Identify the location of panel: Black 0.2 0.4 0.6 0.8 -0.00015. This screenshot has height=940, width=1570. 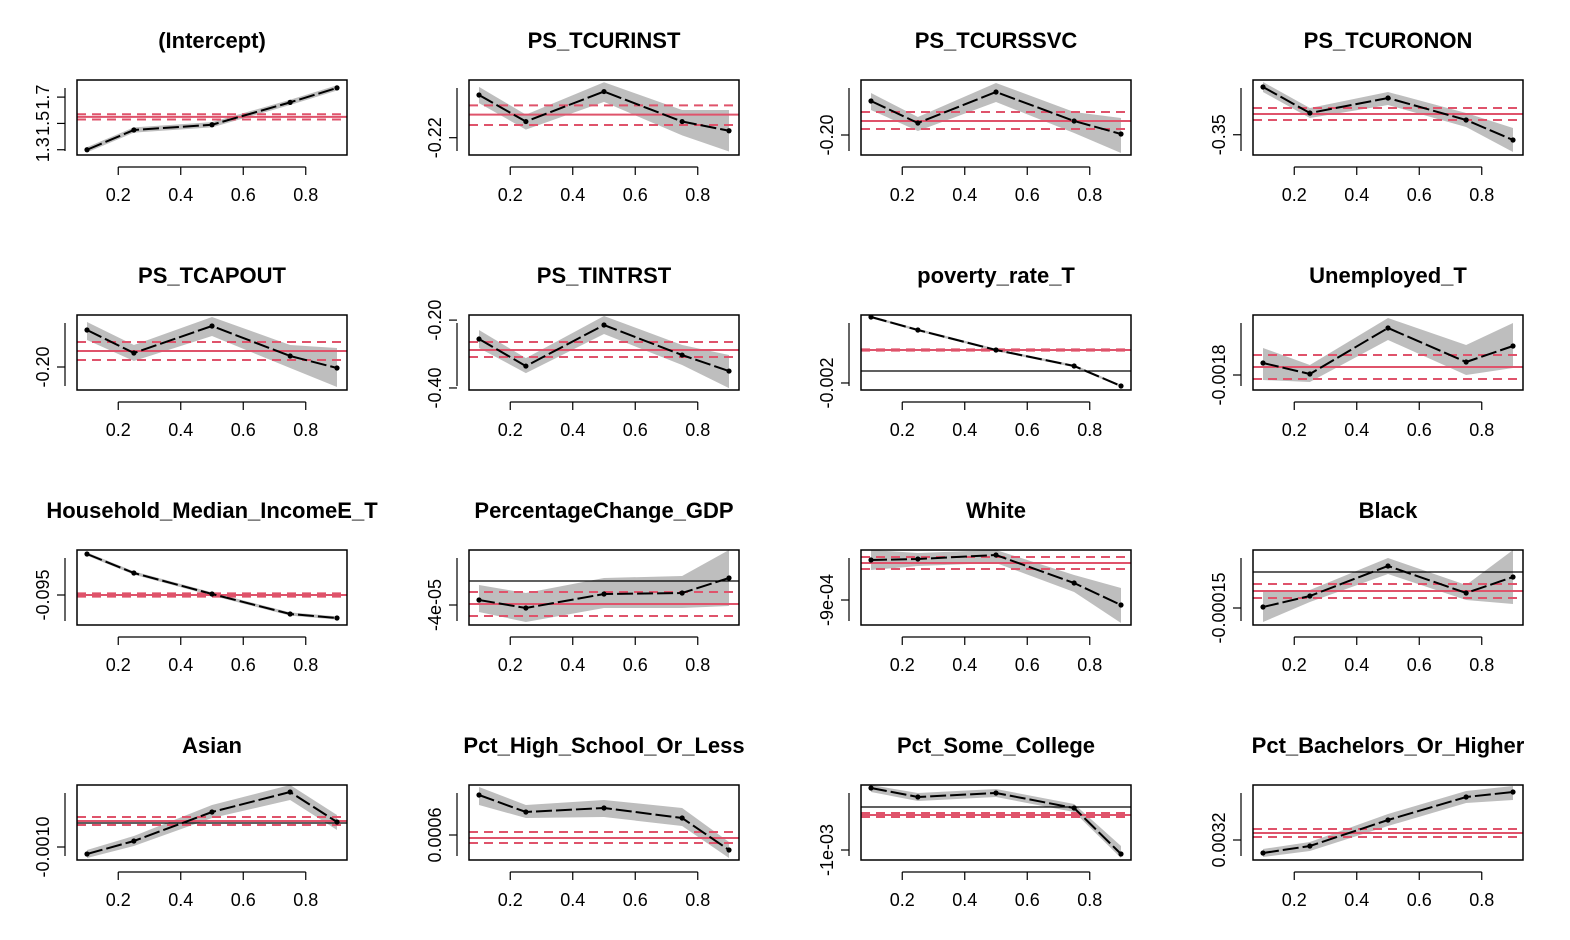
(1366, 586).